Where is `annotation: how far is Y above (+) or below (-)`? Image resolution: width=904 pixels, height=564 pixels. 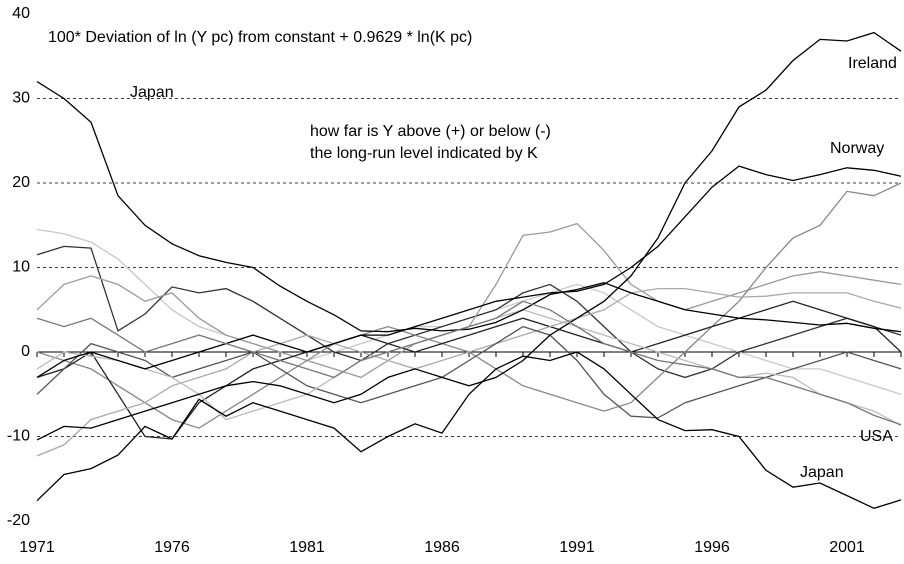
annotation: how far is Y above (+) or below (-) is located at coordinates (430, 131).